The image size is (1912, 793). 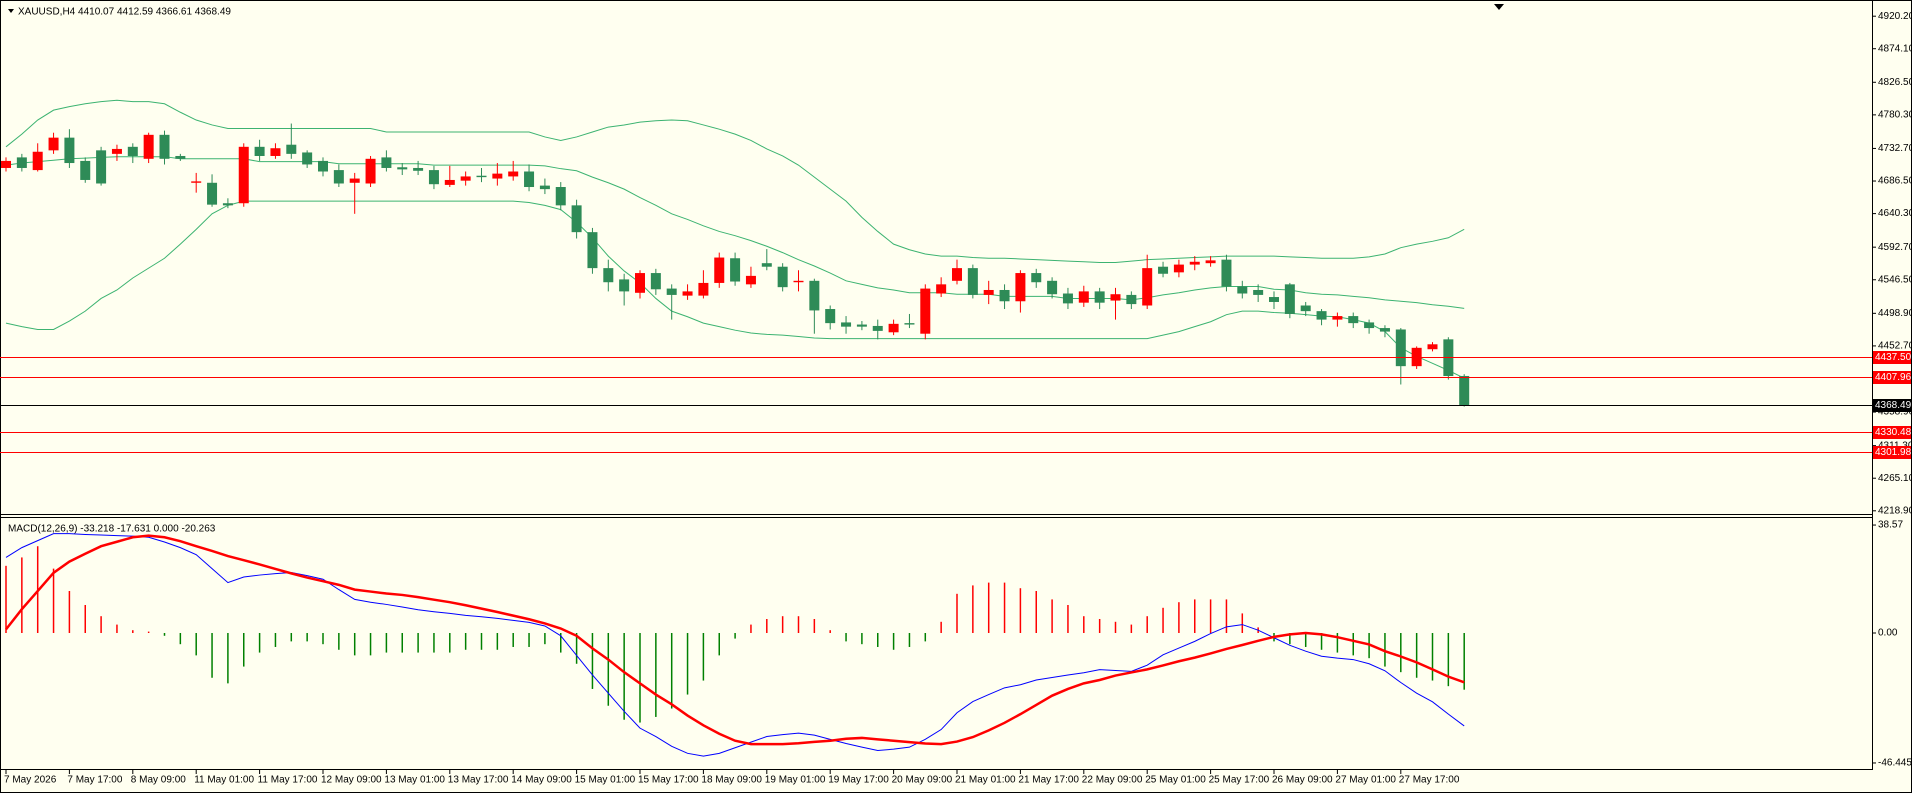 I want to click on x-tick-label: 20 May 09:00, so click(x=922, y=780).